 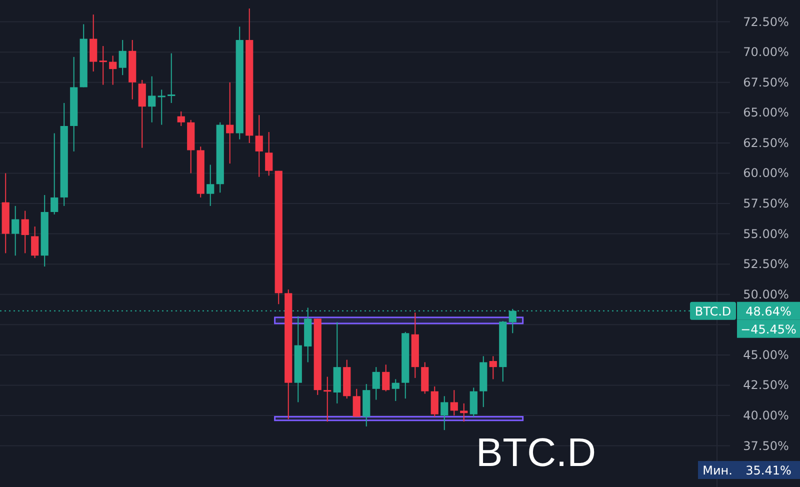 I want to click on ref-line-label: BTC.D, so click(x=713, y=311).